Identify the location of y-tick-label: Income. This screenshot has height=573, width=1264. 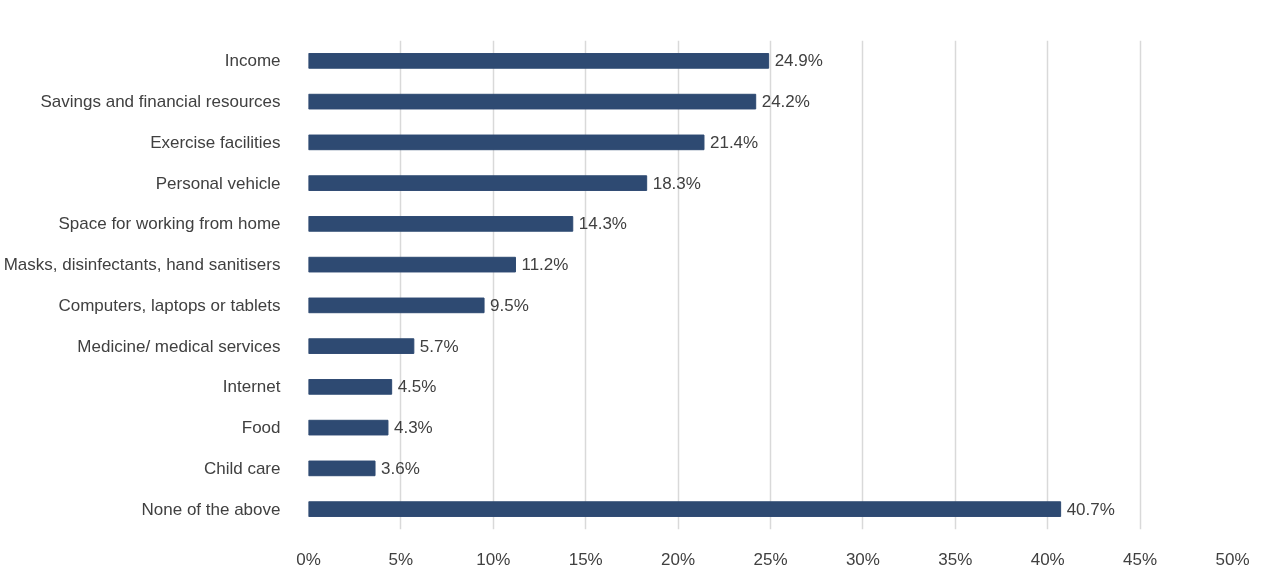
(252, 61).